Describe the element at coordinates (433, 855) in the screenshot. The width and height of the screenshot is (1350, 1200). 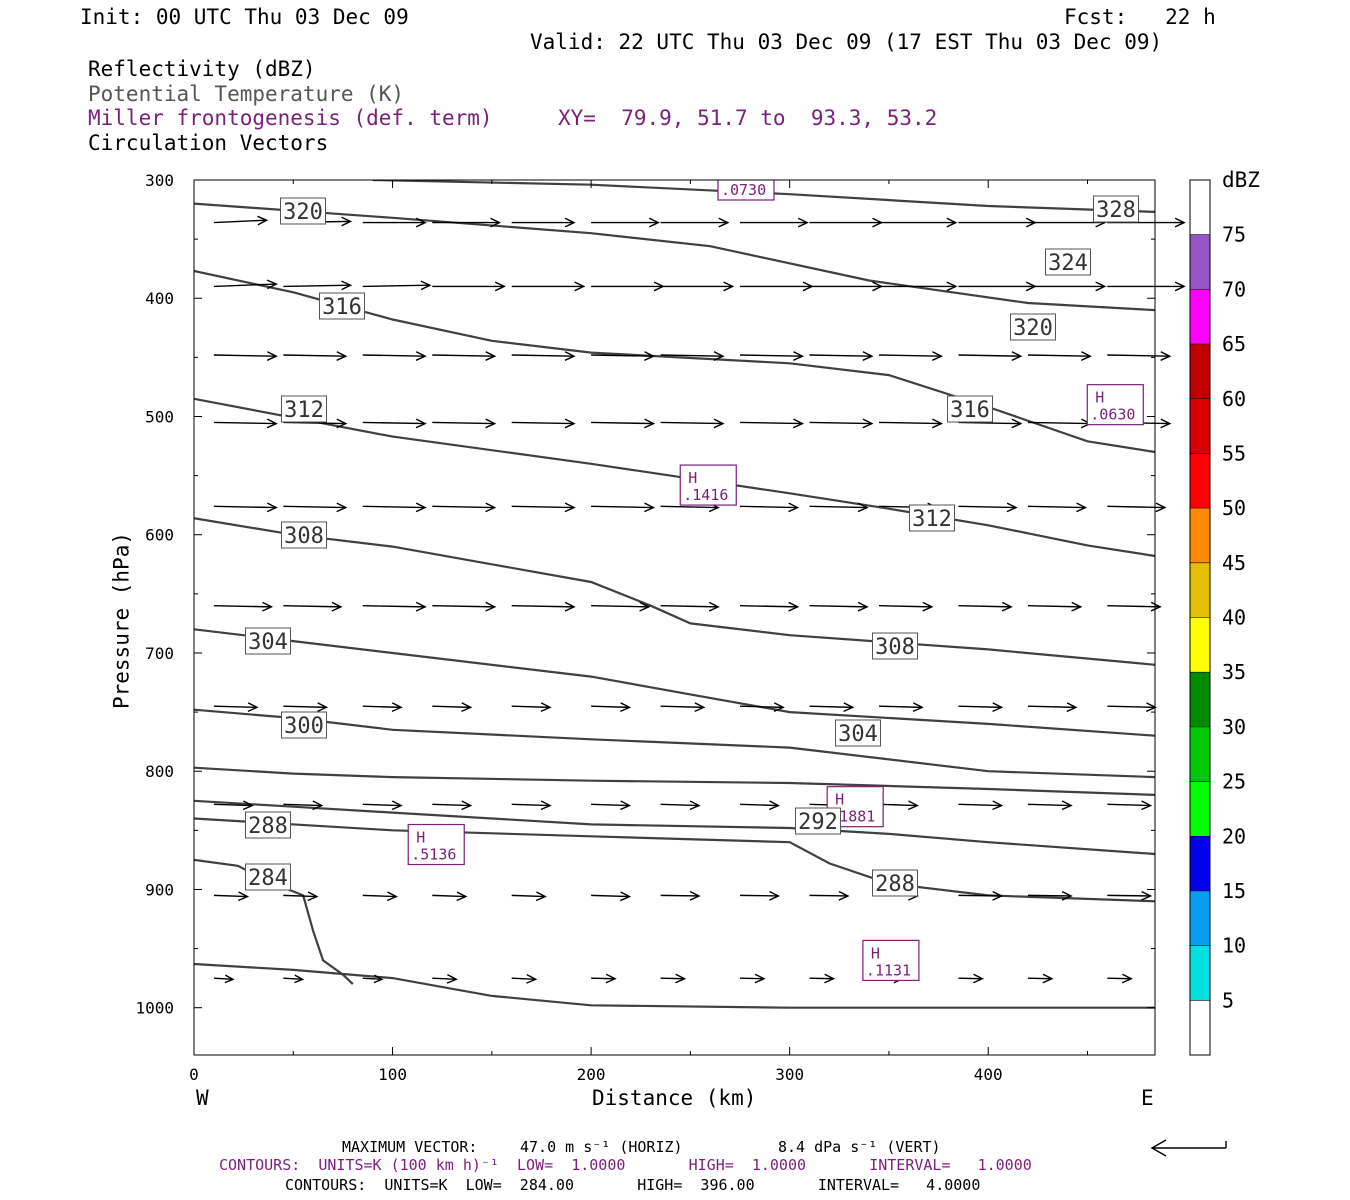
I see `frontogenesis-max-value: .5136` at that location.